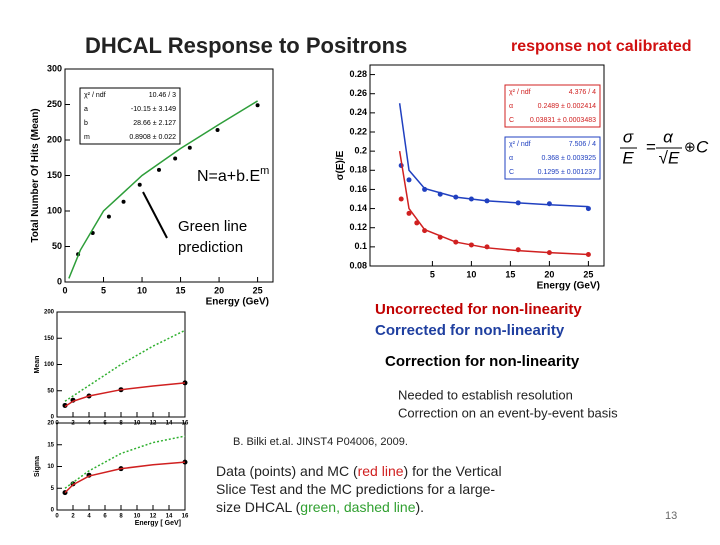 This screenshot has height=545, width=720. I want to click on y-tick-label: 0.22, so click(358, 131).